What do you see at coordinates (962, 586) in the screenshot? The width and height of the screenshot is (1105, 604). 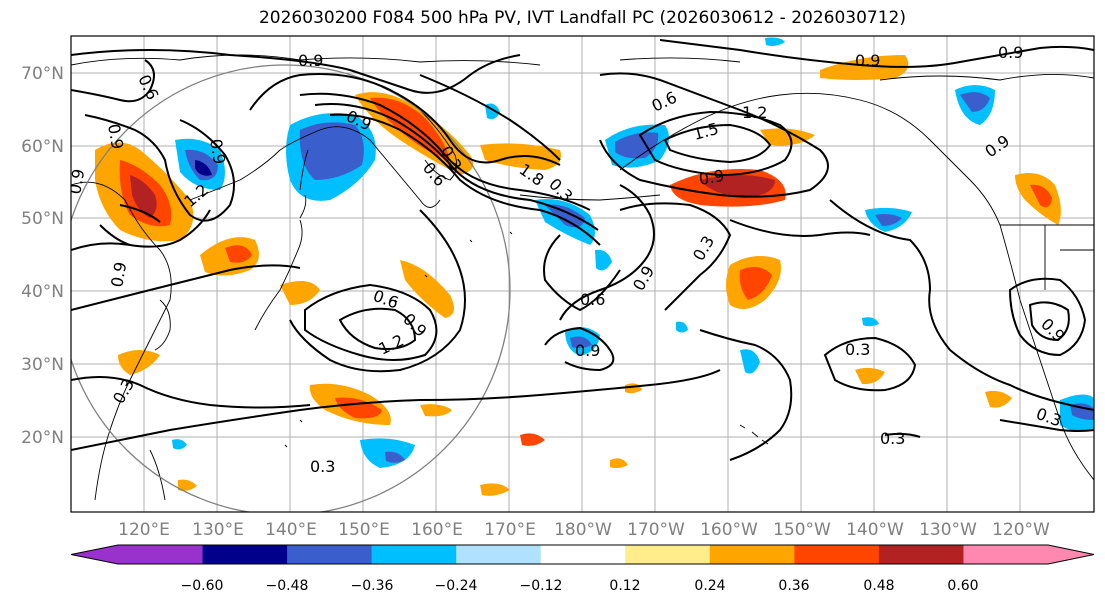 I see `colorbar-tick: 0.60` at bounding box center [962, 586].